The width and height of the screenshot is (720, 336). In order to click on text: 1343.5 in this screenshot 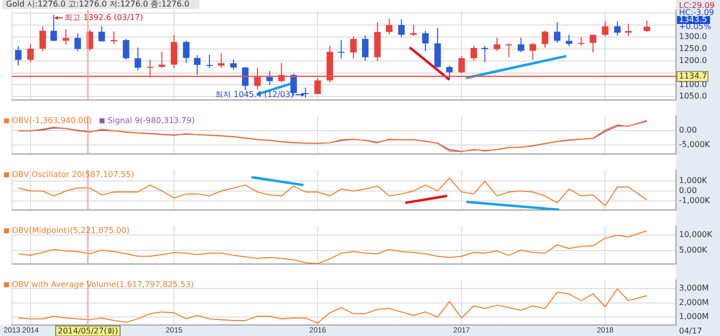, I will do `click(693, 19)`.